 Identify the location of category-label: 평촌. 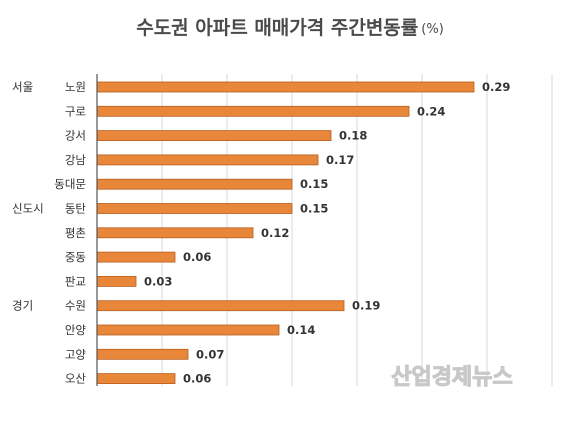
(75, 233).